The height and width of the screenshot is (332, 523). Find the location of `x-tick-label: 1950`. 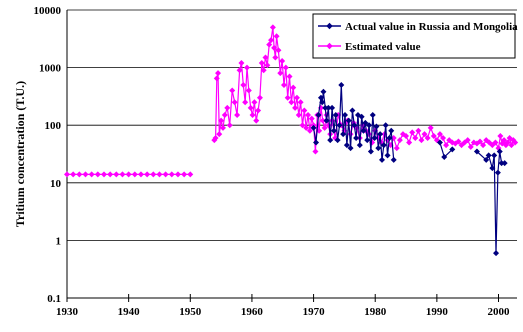

x-tick-label: 1950 is located at coordinates (190, 312).